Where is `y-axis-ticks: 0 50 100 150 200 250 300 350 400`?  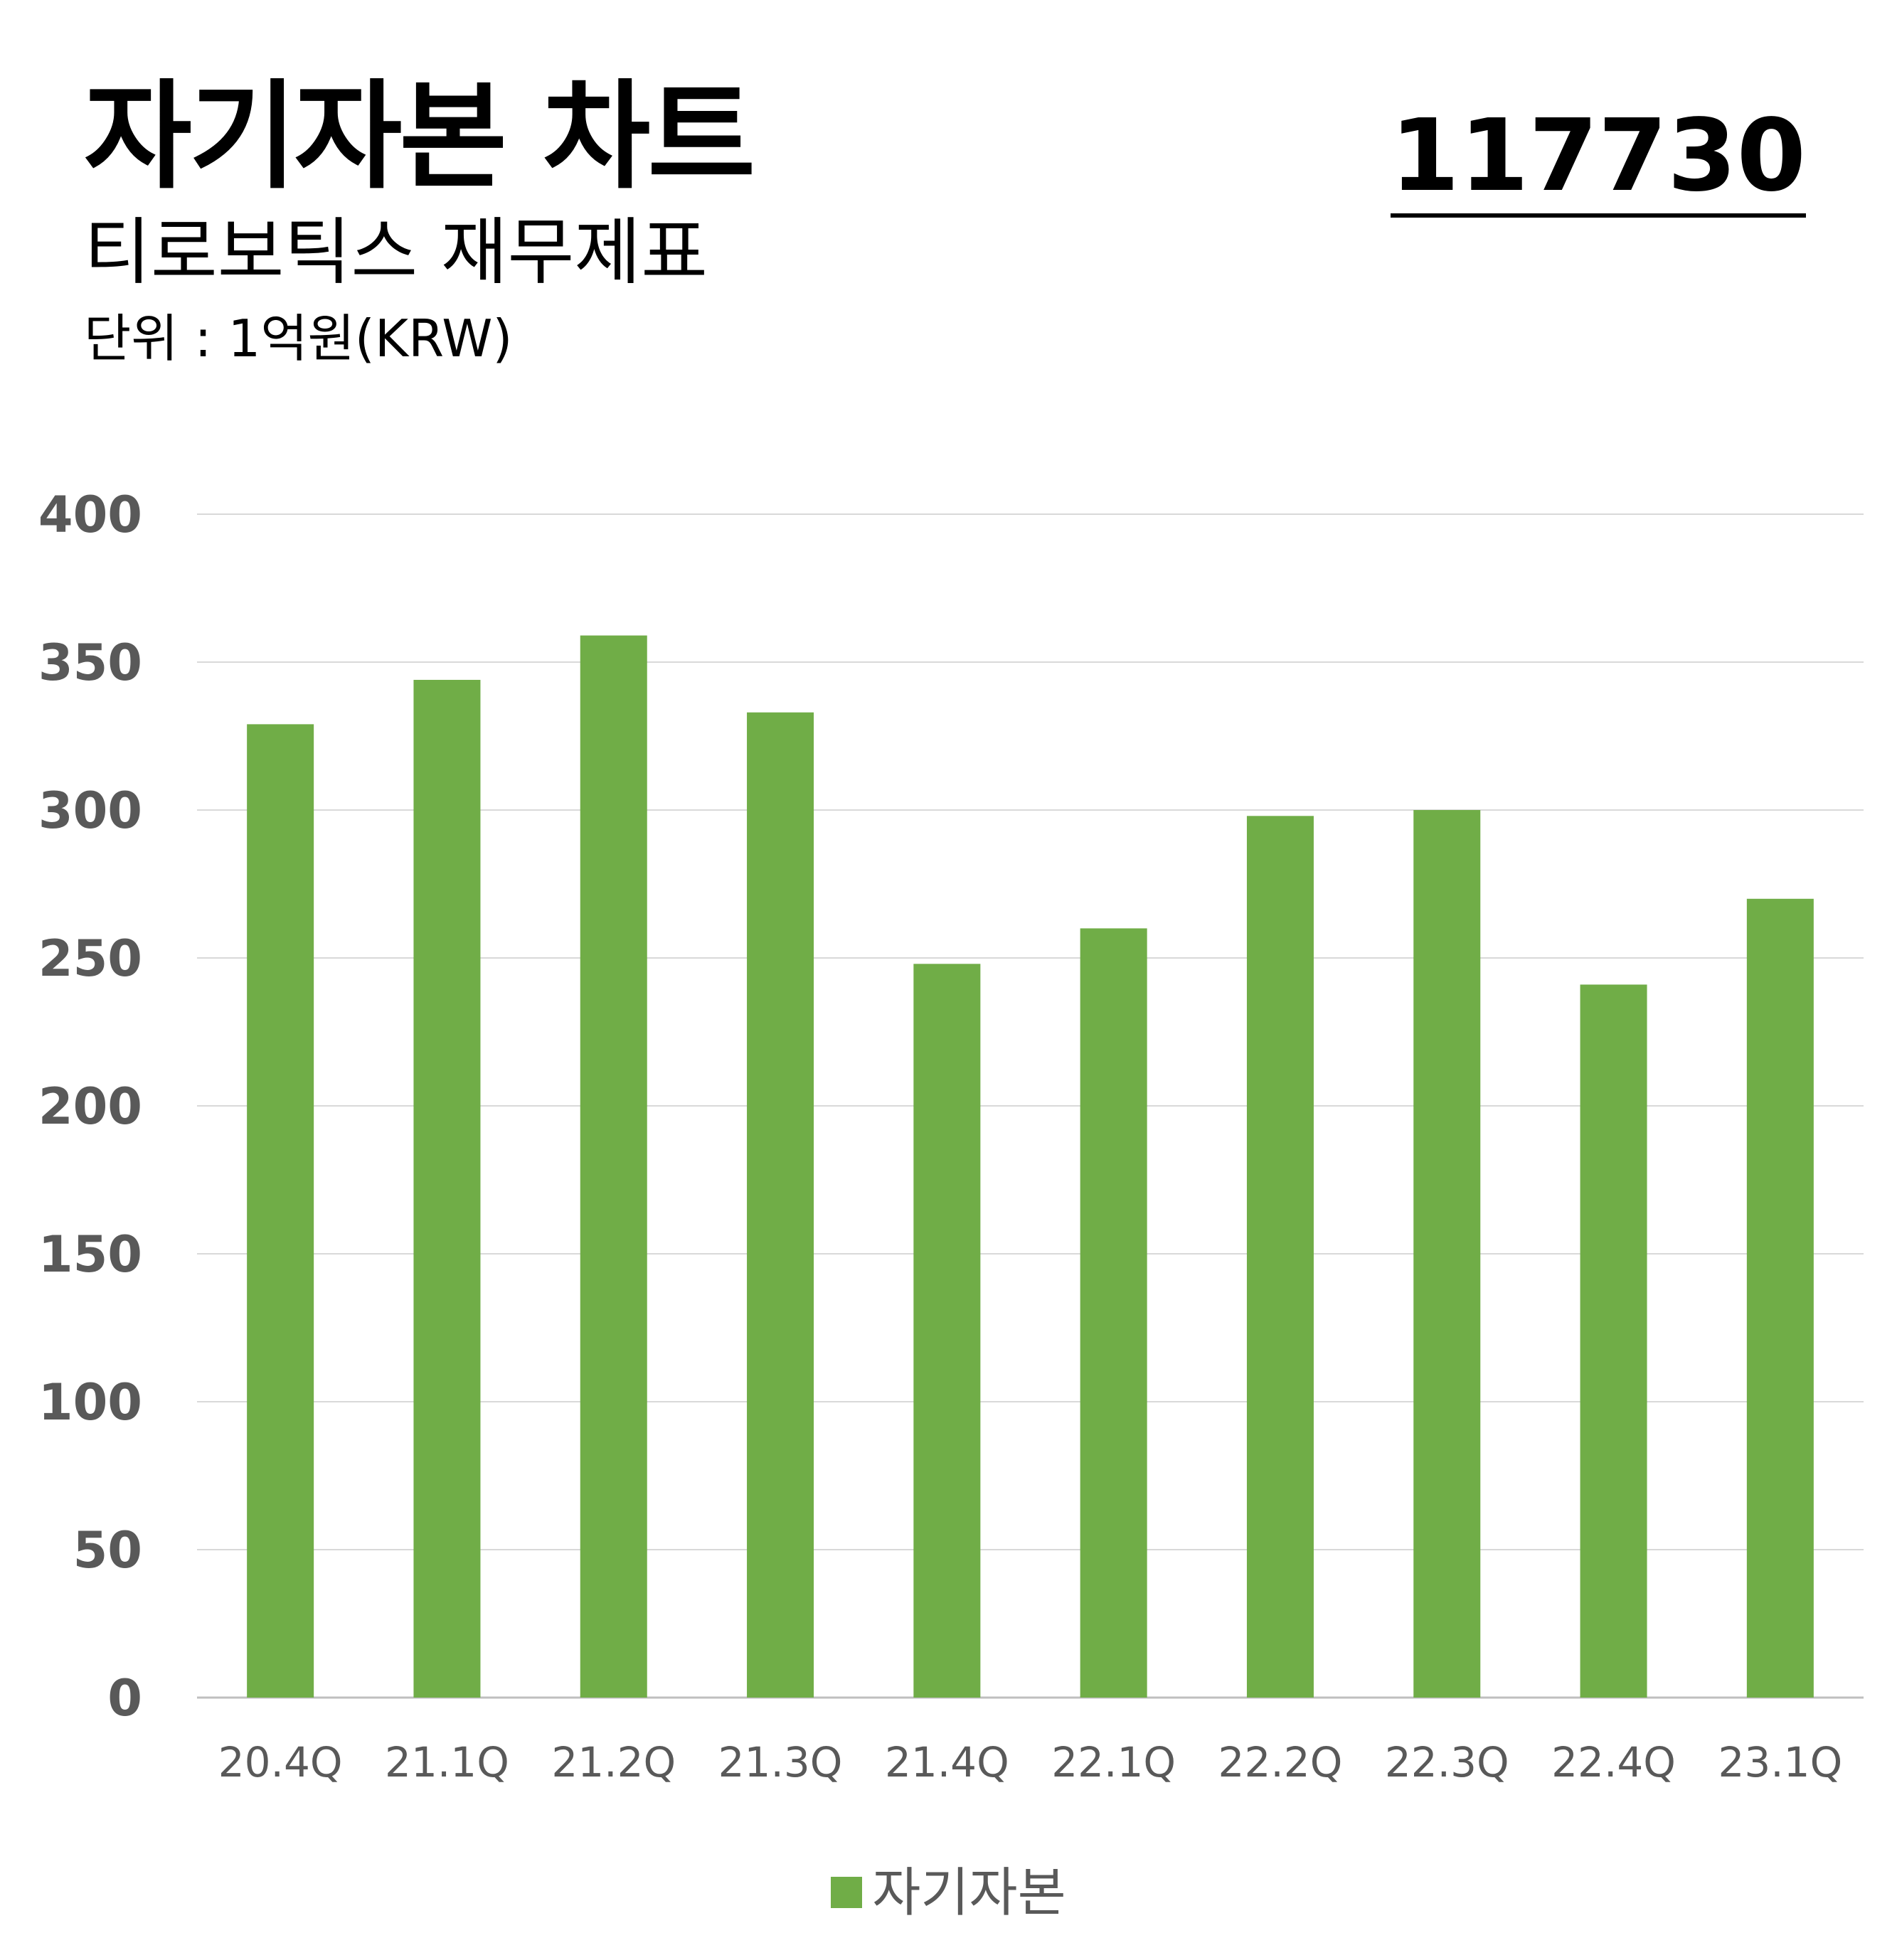
y-axis-ticks: 0 50 100 150 200 250 300 350 400 is located at coordinates (90, 1106).